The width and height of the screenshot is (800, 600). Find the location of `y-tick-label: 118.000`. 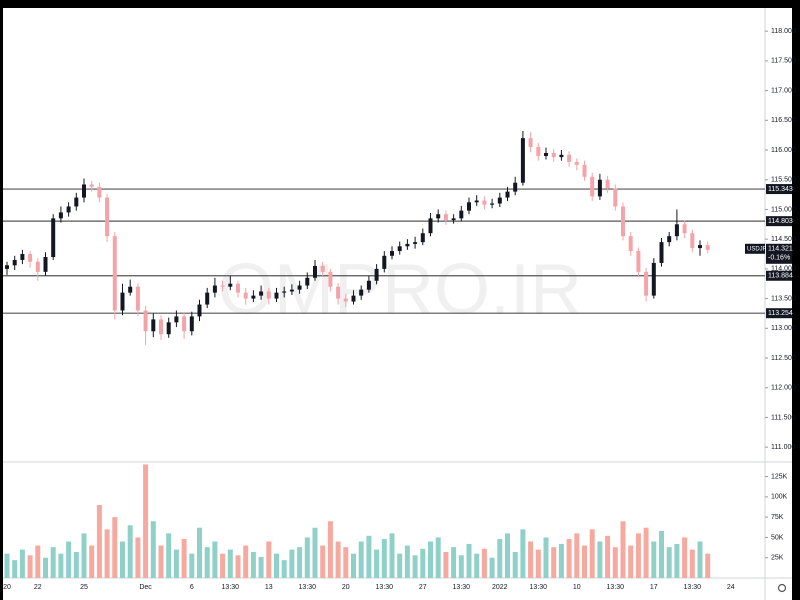

y-tick-label: 118.000 is located at coordinates (783, 31).